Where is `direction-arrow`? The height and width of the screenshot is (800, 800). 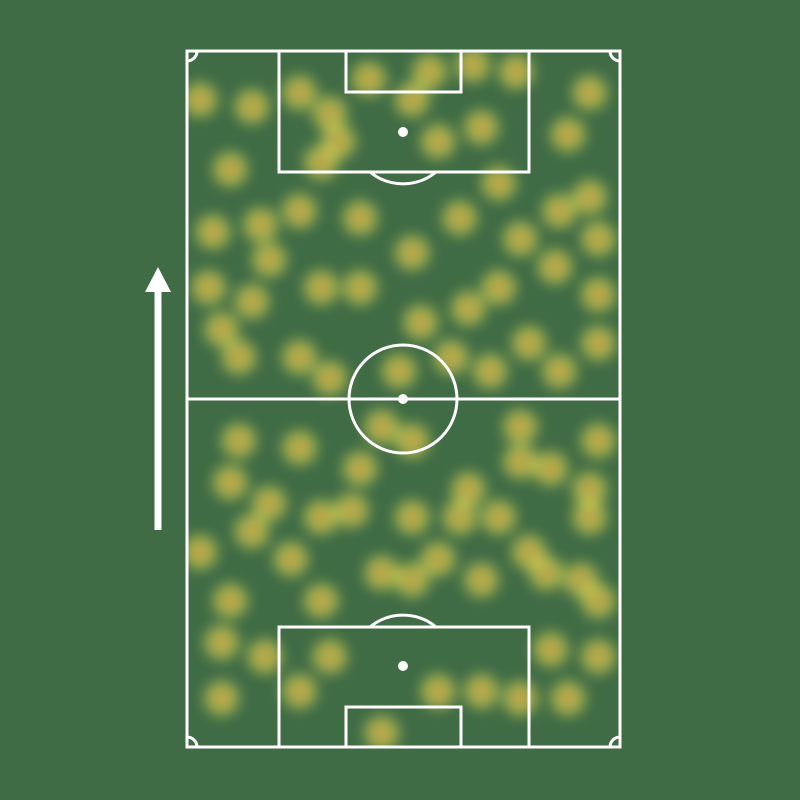
direction-arrow is located at coordinates (158, 398).